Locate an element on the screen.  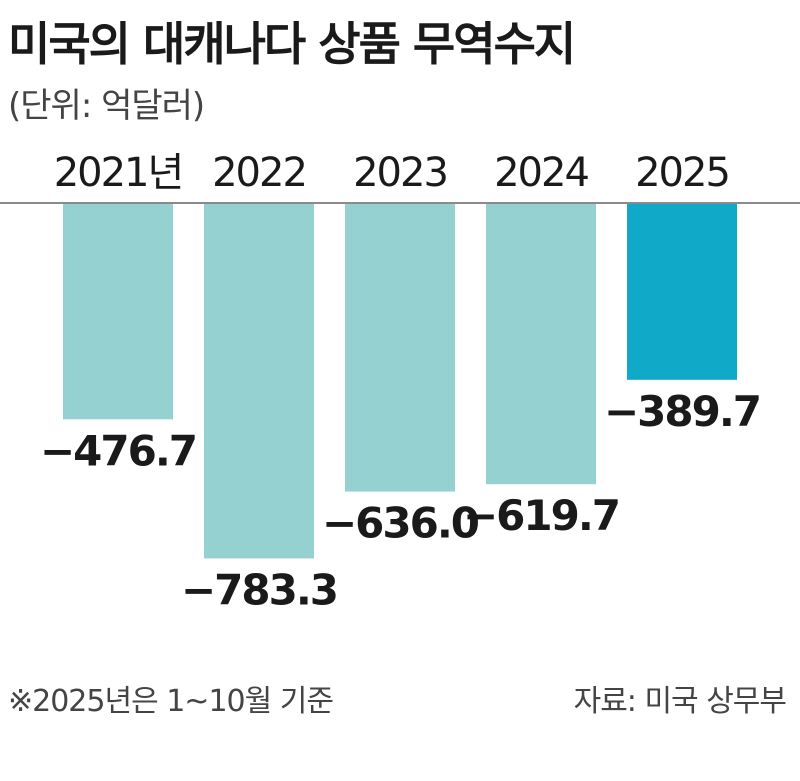
footnote: ※2025년은 1~10월 기준 is located at coordinates (171, 701).